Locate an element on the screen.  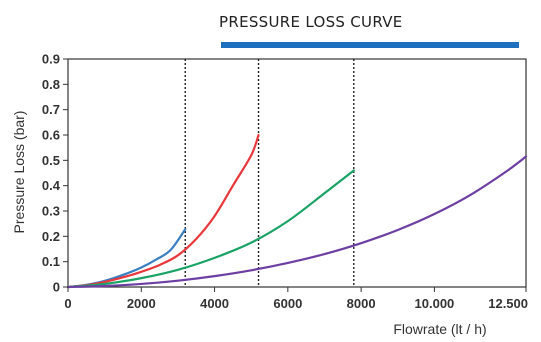
y-tick-label: 0.5 is located at coordinates (51, 160).